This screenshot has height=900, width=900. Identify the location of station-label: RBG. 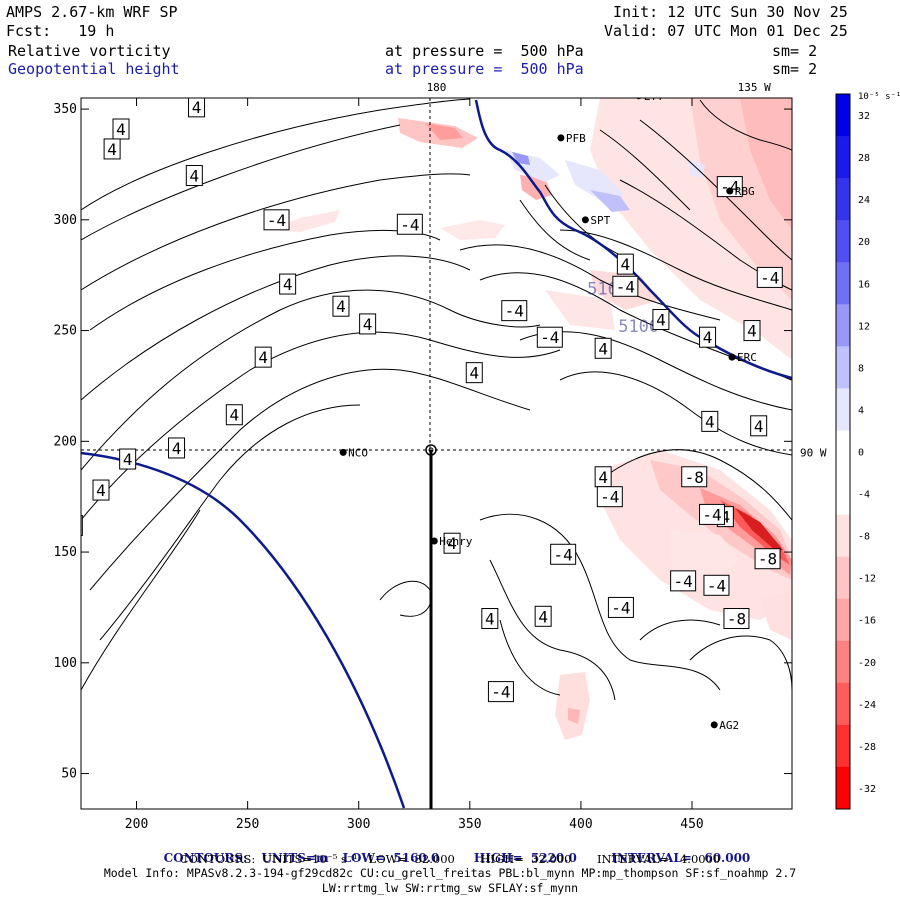
(745, 191).